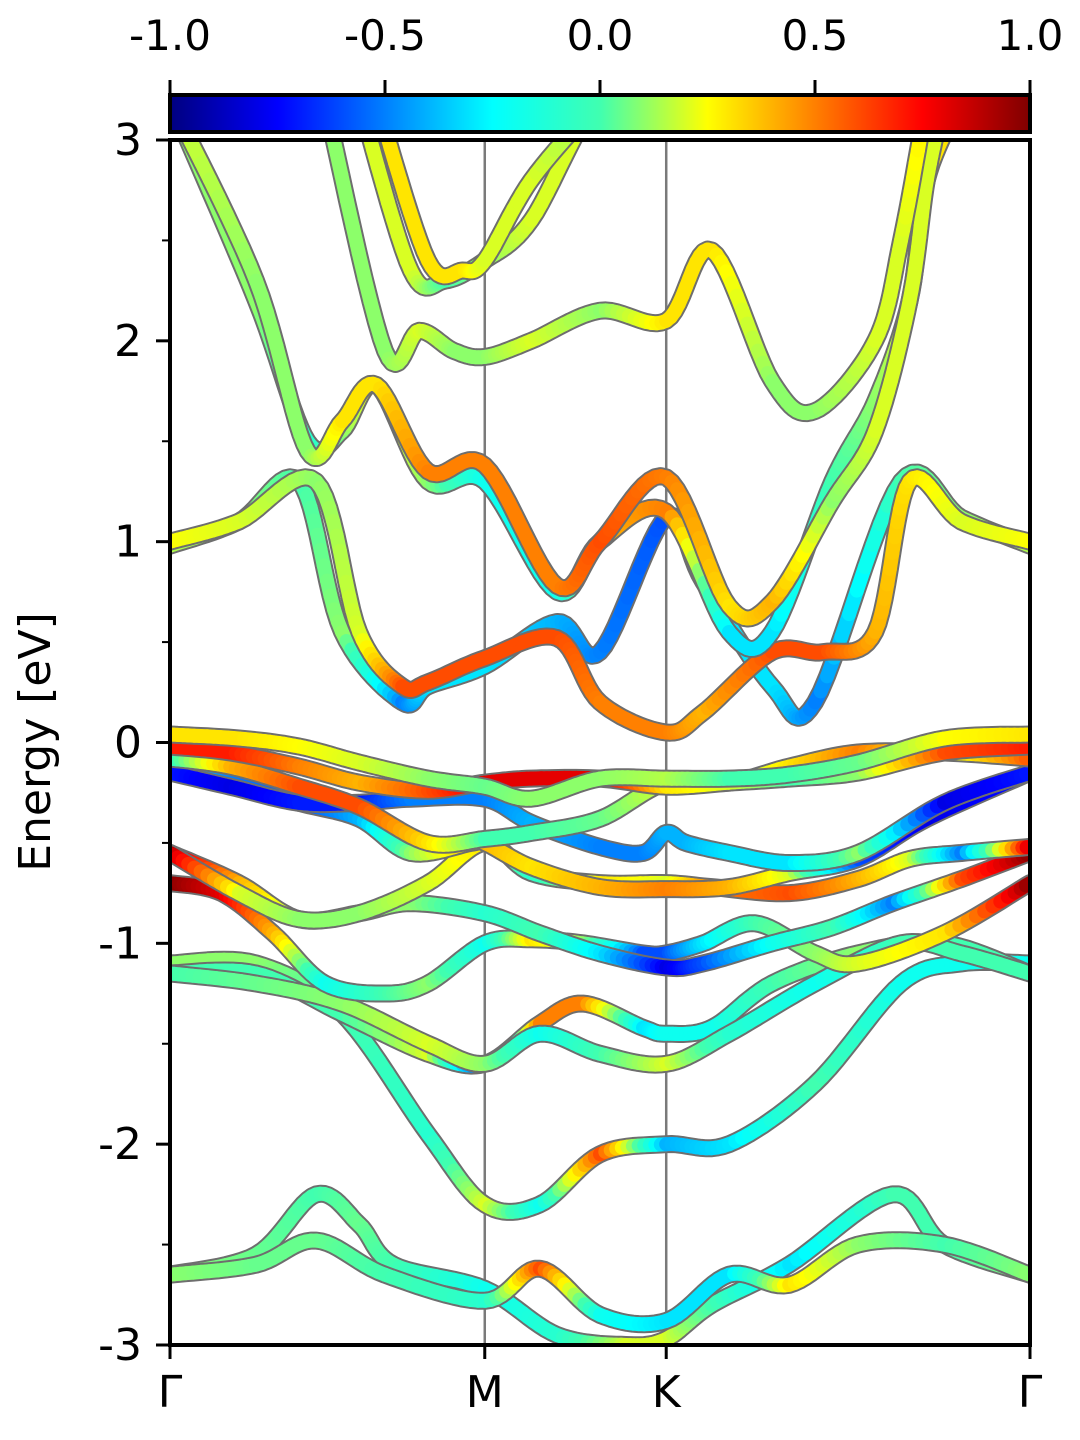  Describe the element at coordinates (600, 35) in the screenshot. I see `colorbar-tick-label: 0.0` at that location.